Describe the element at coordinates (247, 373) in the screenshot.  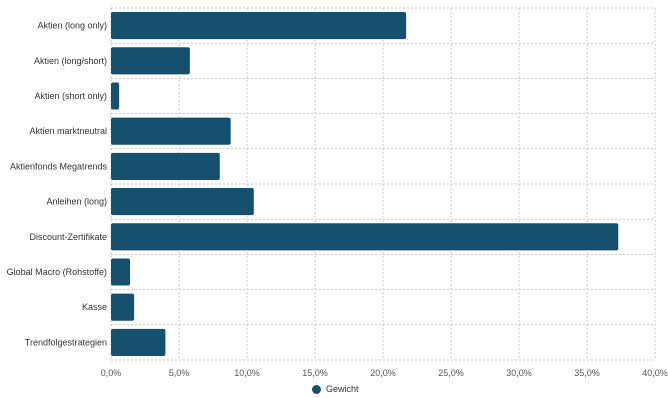
I see `x-tick-label: 10,0%` at that location.